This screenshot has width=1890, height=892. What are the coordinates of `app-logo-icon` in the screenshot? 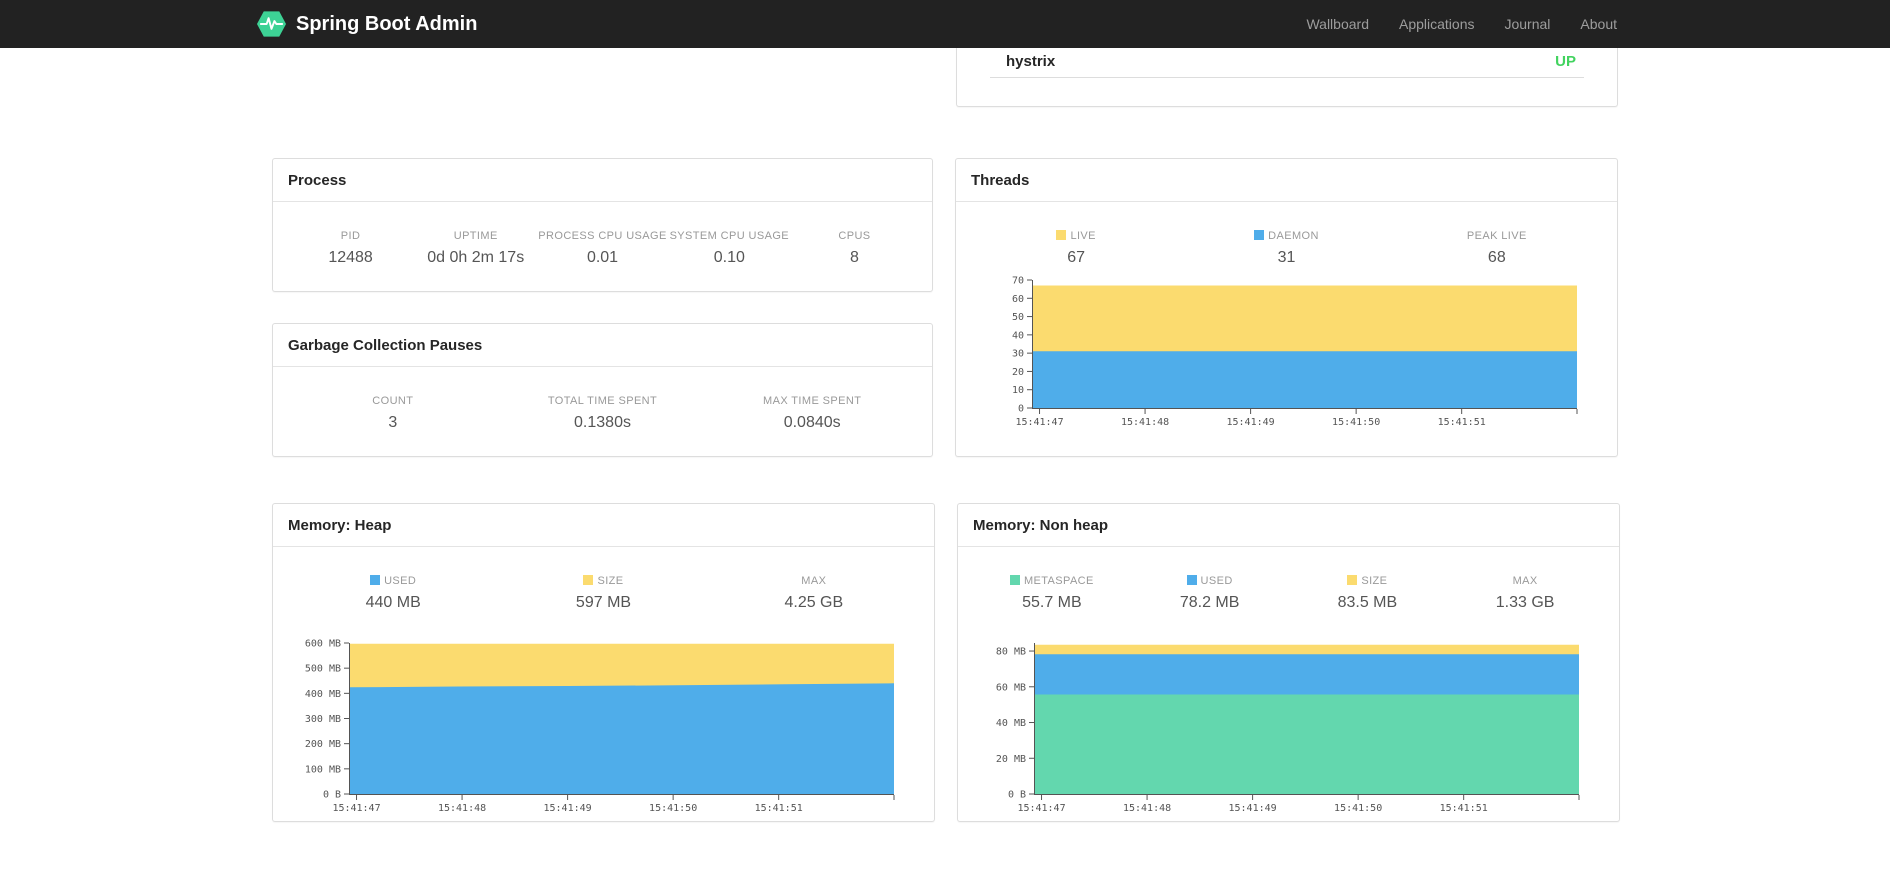 It's located at (271, 24).